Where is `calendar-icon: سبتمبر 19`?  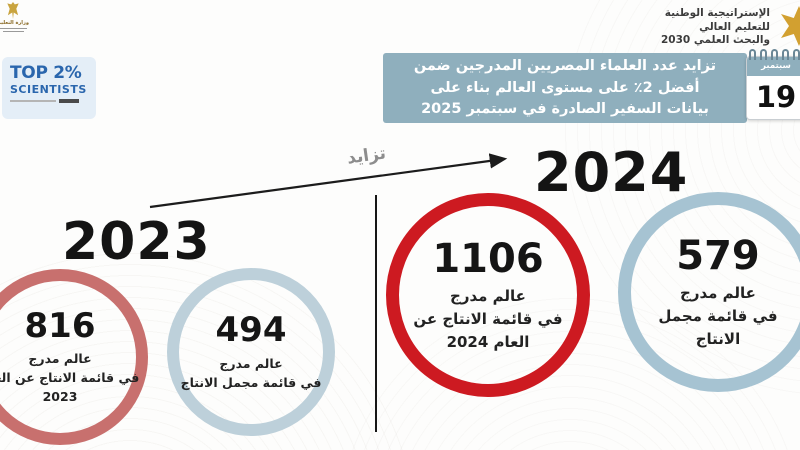 calendar-icon: سبتمبر 19 is located at coordinates (773, 88).